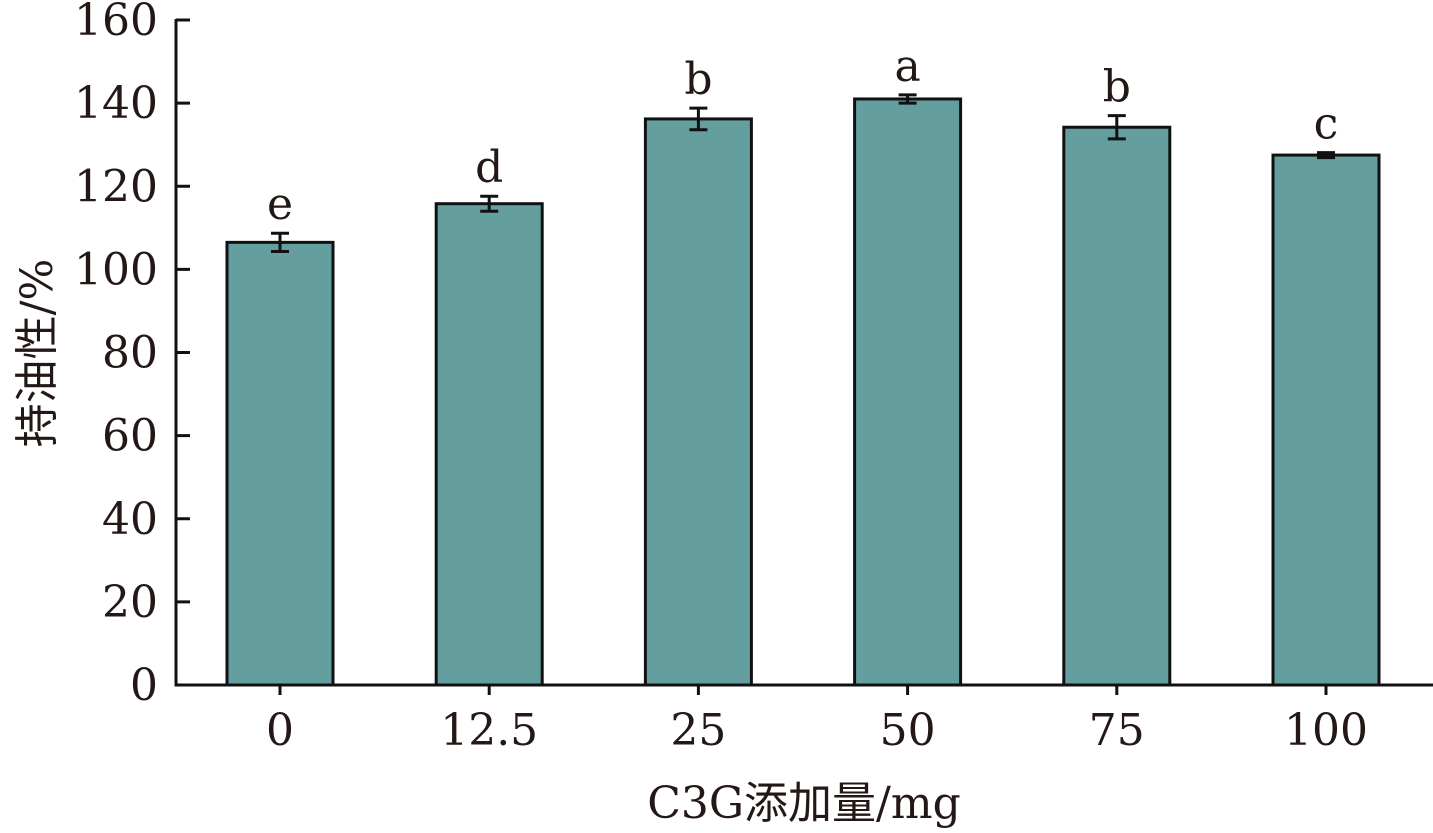 This screenshot has height=833, width=1433. Describe the element at coordinates (698, 730) in the screenshot. I see `x-tick-label: 25` at that location.